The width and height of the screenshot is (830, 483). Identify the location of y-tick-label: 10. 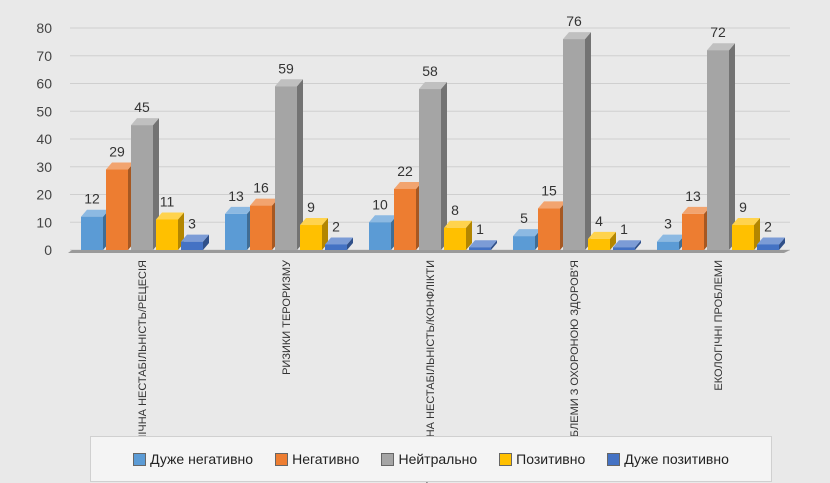
(44, 222).